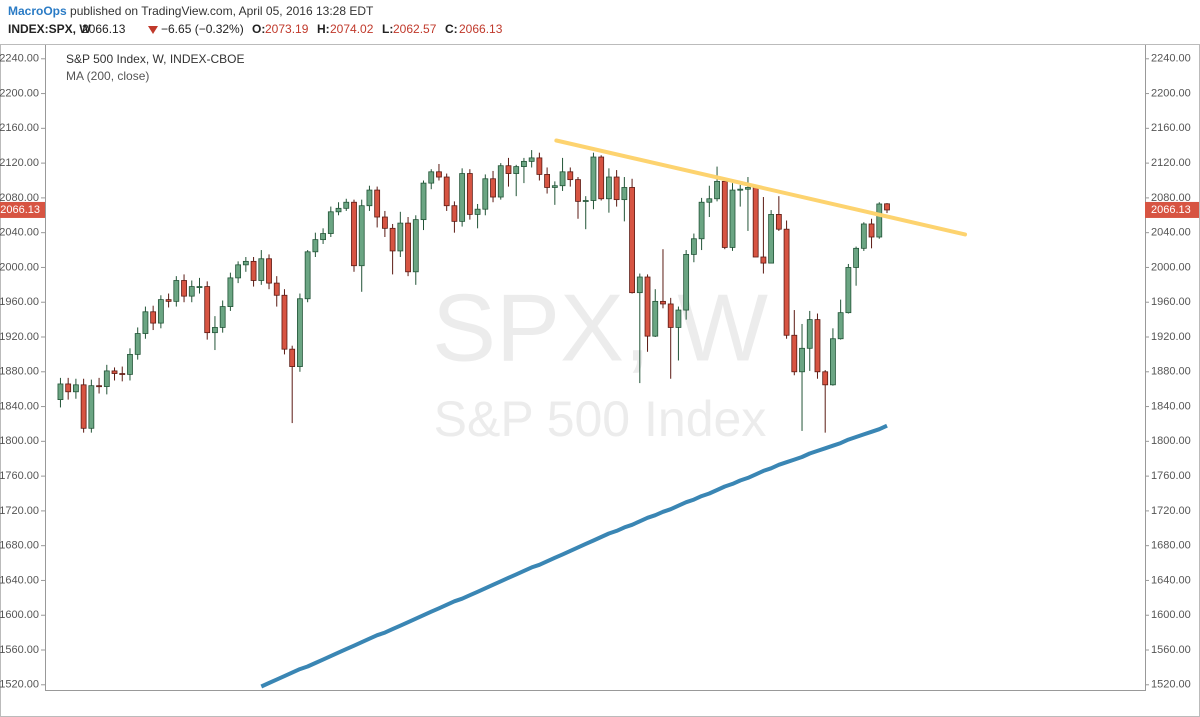 The image size is (1200, 717). I want to click on y-tick-label-right: 1600.00, so click(1171, 615).